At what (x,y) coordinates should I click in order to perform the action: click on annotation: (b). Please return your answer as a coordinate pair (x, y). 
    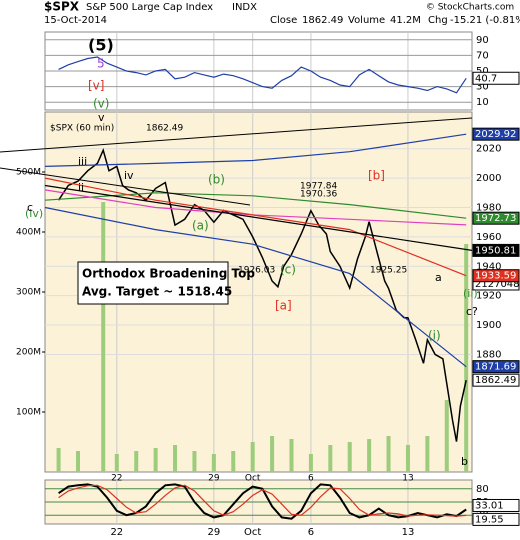
    Looking at the image, I should click on (216, 180).